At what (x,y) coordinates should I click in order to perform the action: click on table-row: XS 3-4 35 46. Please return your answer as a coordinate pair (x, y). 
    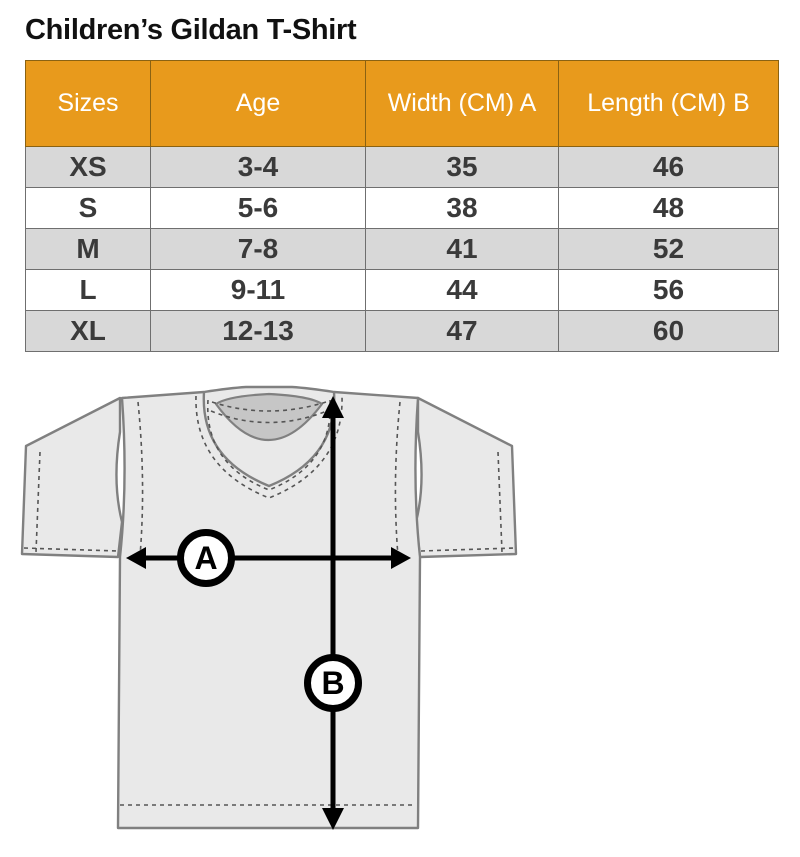
    Looking at the image, I should click on (402, 167).